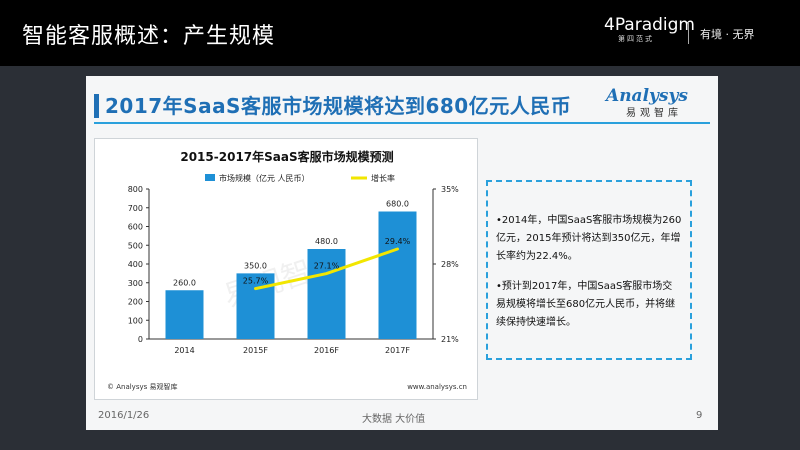 Image resolution: width=800 pixels, height=450 pixels. What do you see at coordinates (142, 386) in the screenshot?
I see `chart-source: © Analysys 易观智库` at bounding box center [142, 386].